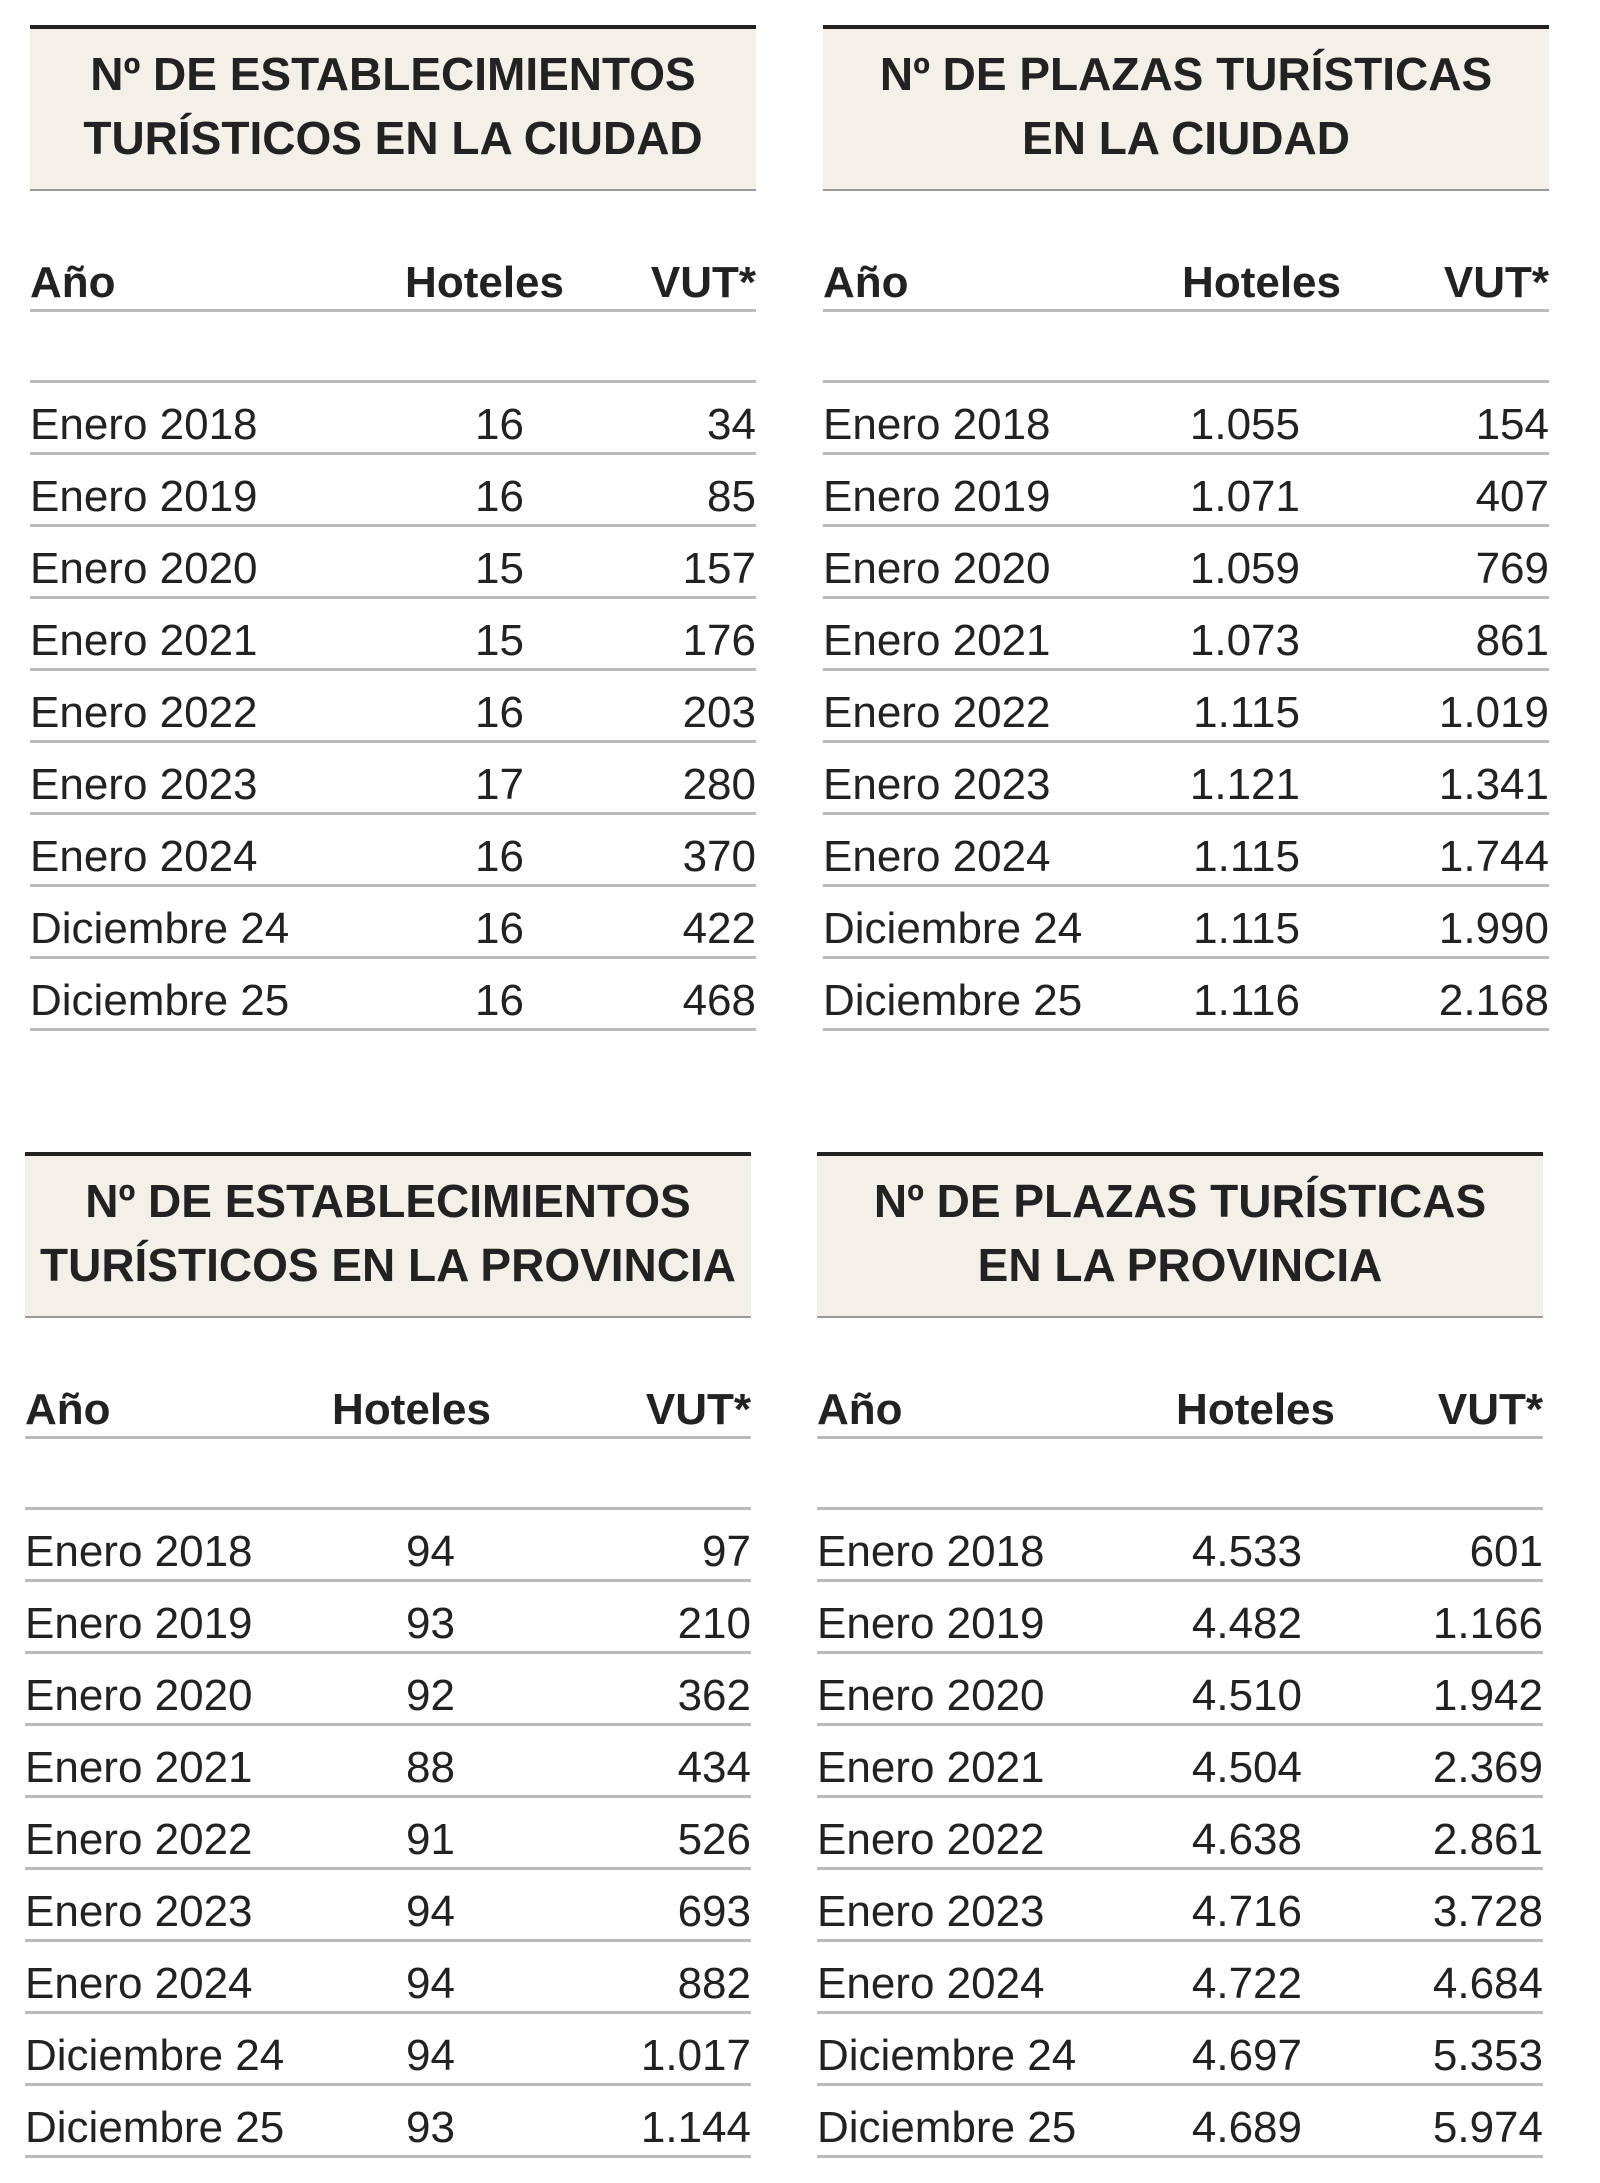 This screenshot has width=1600, height=2183. I want to click on vut-value: 176, so click(719, 640).